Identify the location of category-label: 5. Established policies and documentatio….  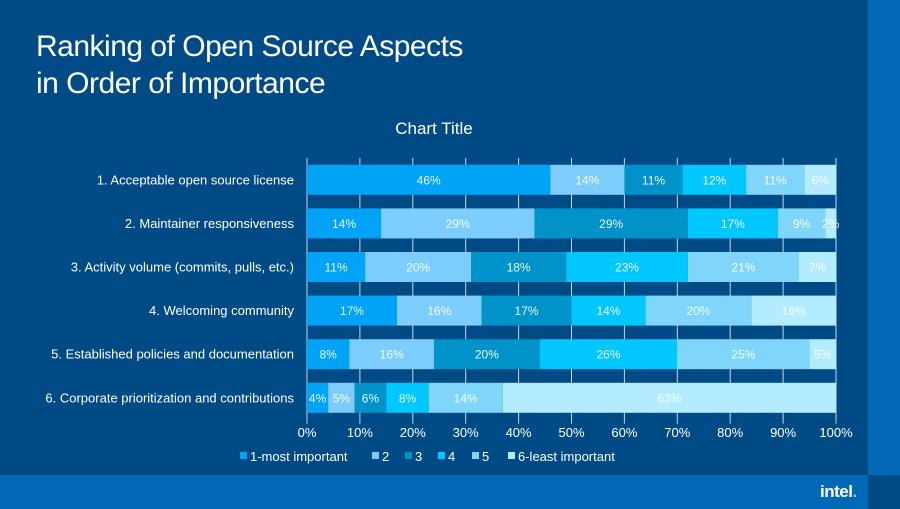
(172, 354).